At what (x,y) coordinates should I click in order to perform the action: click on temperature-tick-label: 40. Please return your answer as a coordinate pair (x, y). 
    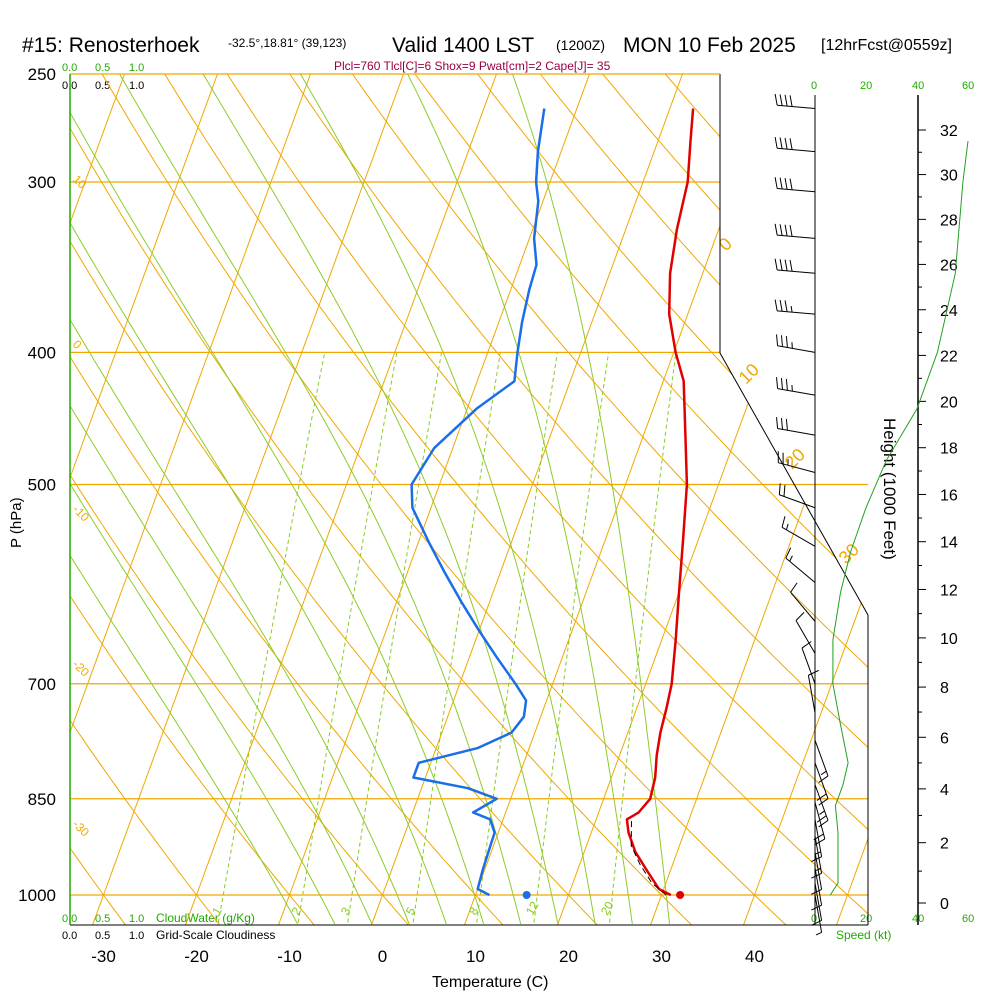
    Looking at the image, I should click on (754, 956).